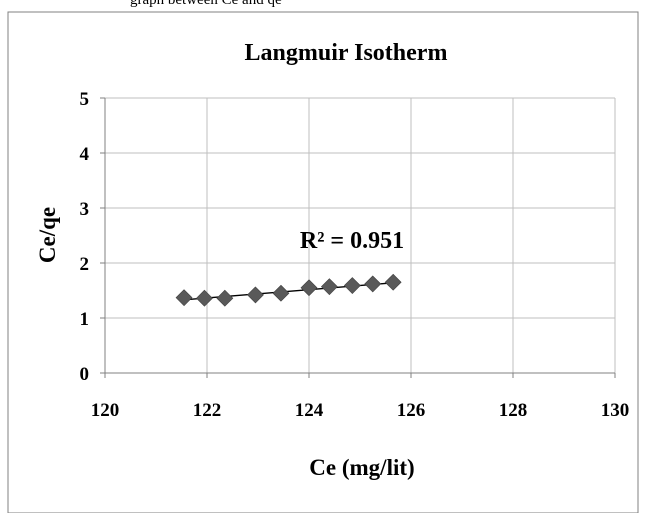  What do you see at coordinates (411, 410) in the screenshot?
I see `x-tick-label: 126` at bounding box center [411, 410].